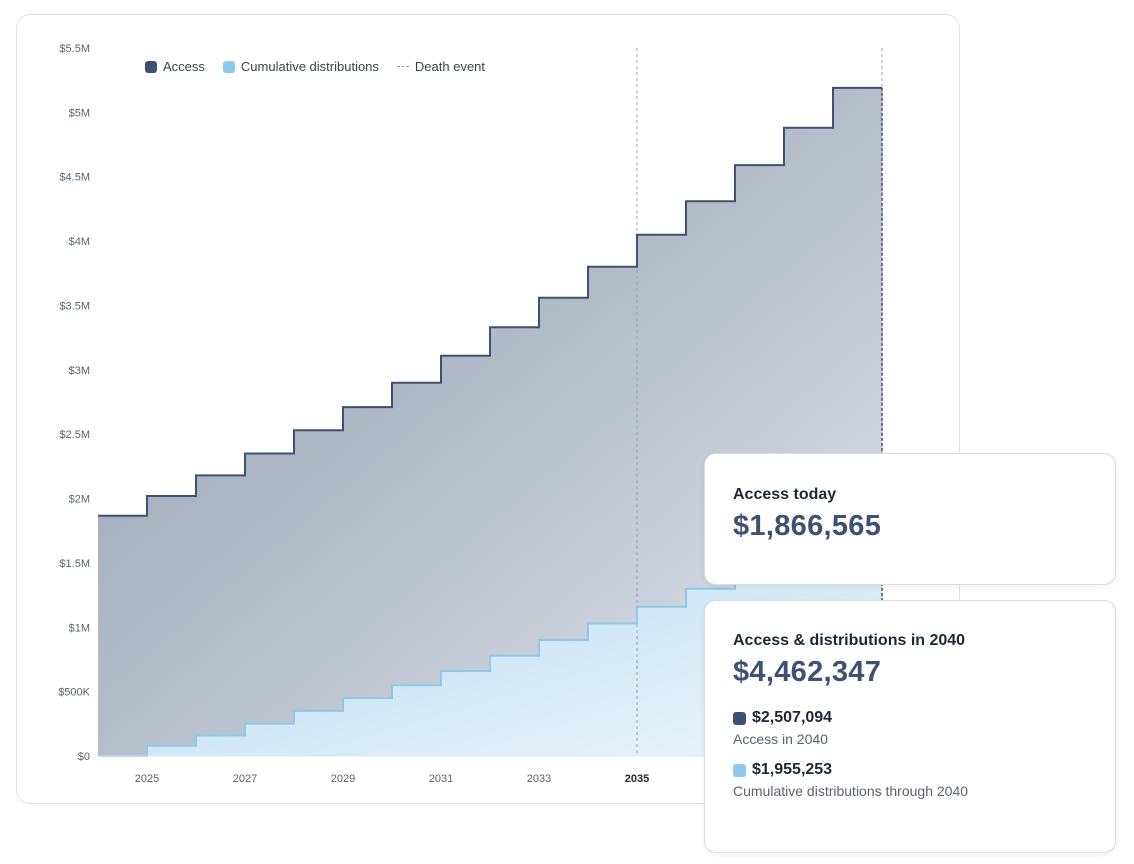 The width and height of the screenshot is (1134, 864). I want to click on y-tick-label: $2.5M, so click(74, 435).